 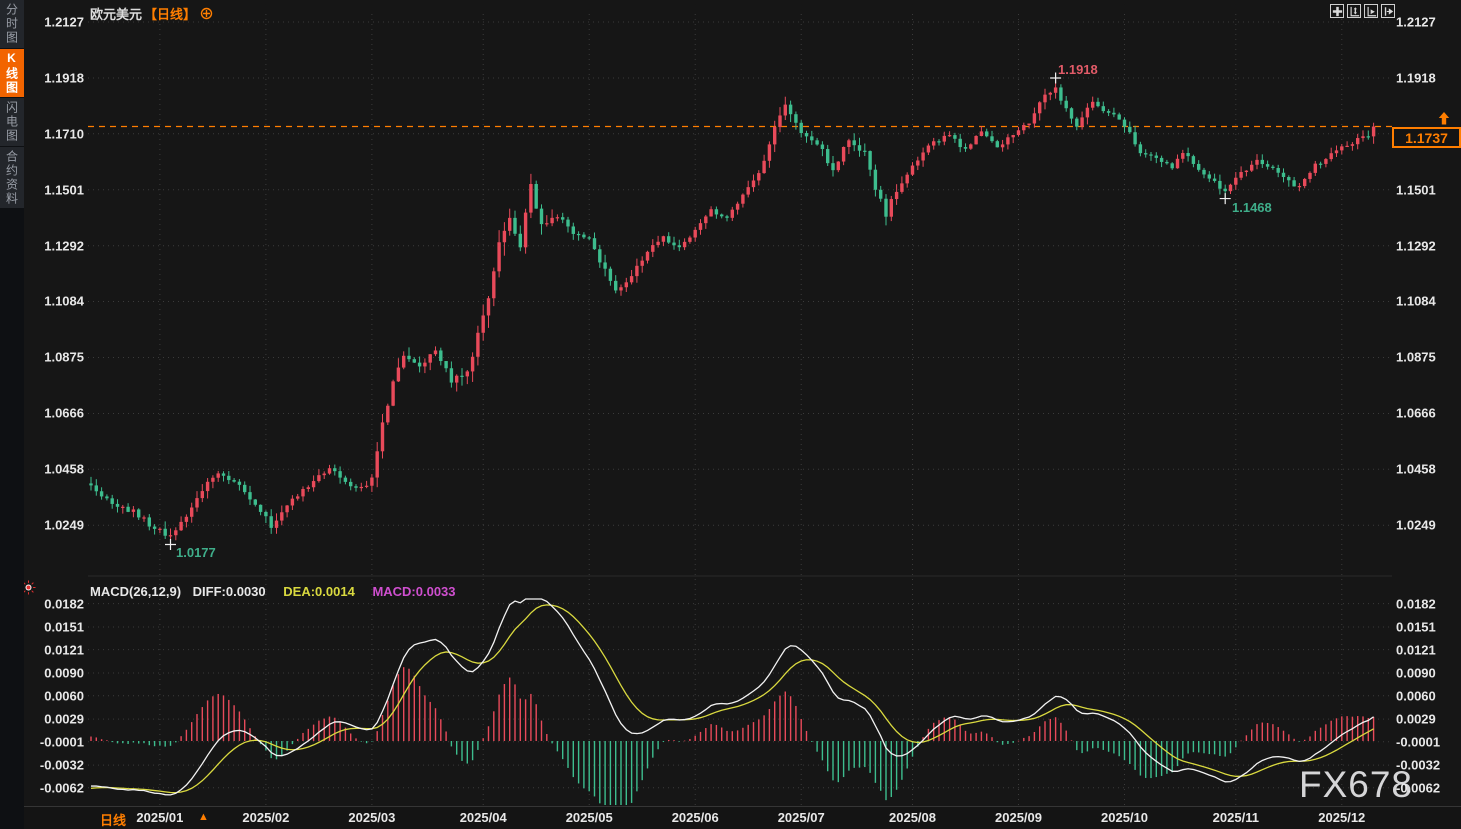 I want to click on date-axis-label: 2025/12, so click(x=1342, y=817).